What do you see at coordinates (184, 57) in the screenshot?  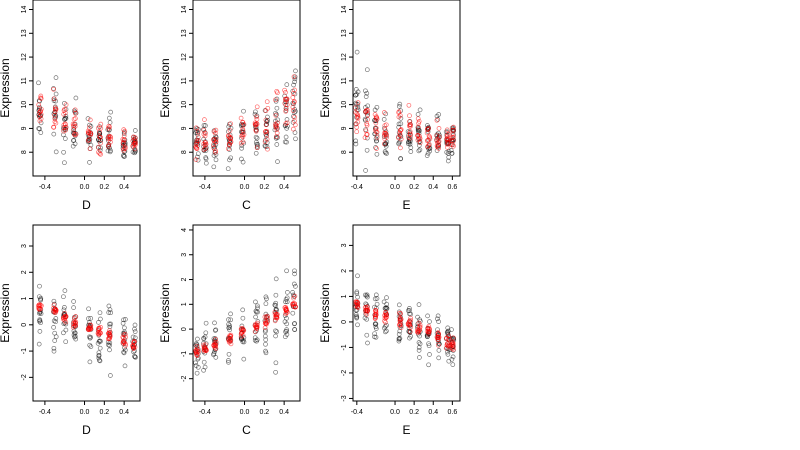 I see `y-tick-label: 12` at bounding box center [184, 57].